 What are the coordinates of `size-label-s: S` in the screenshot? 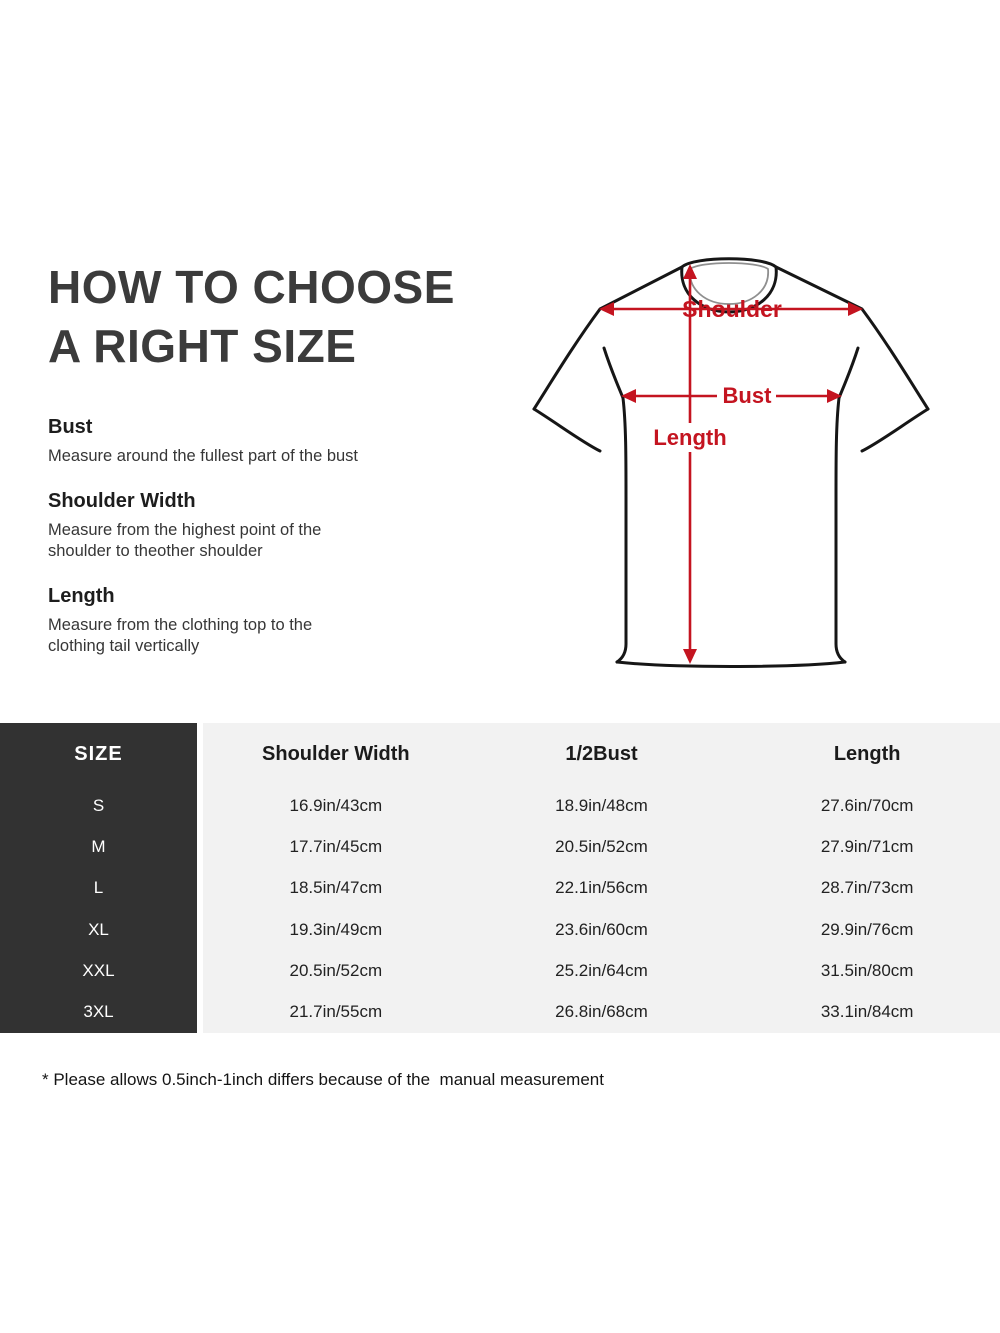 It's located at (98, 805).